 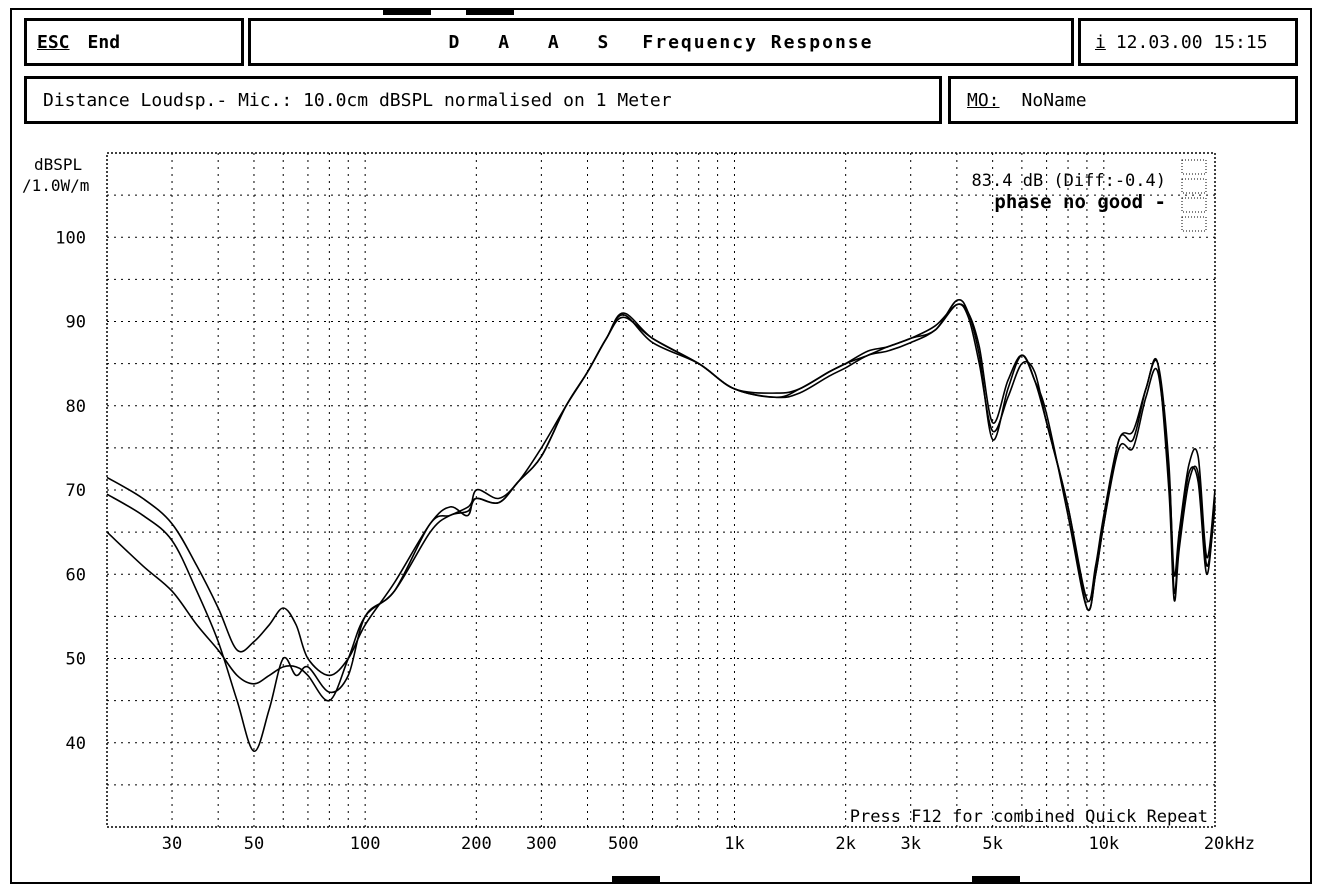 I want to click on annotation-warning: phase no good -, so click(x=1080, y=202).